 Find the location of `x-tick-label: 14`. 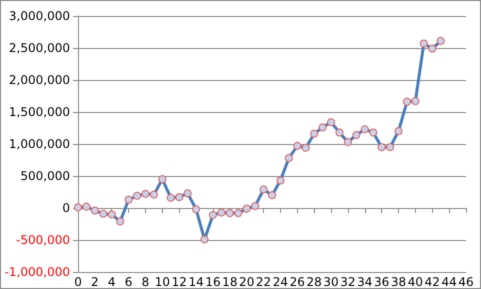

x-tick-label: 14 is located at coordinates (196, 282).